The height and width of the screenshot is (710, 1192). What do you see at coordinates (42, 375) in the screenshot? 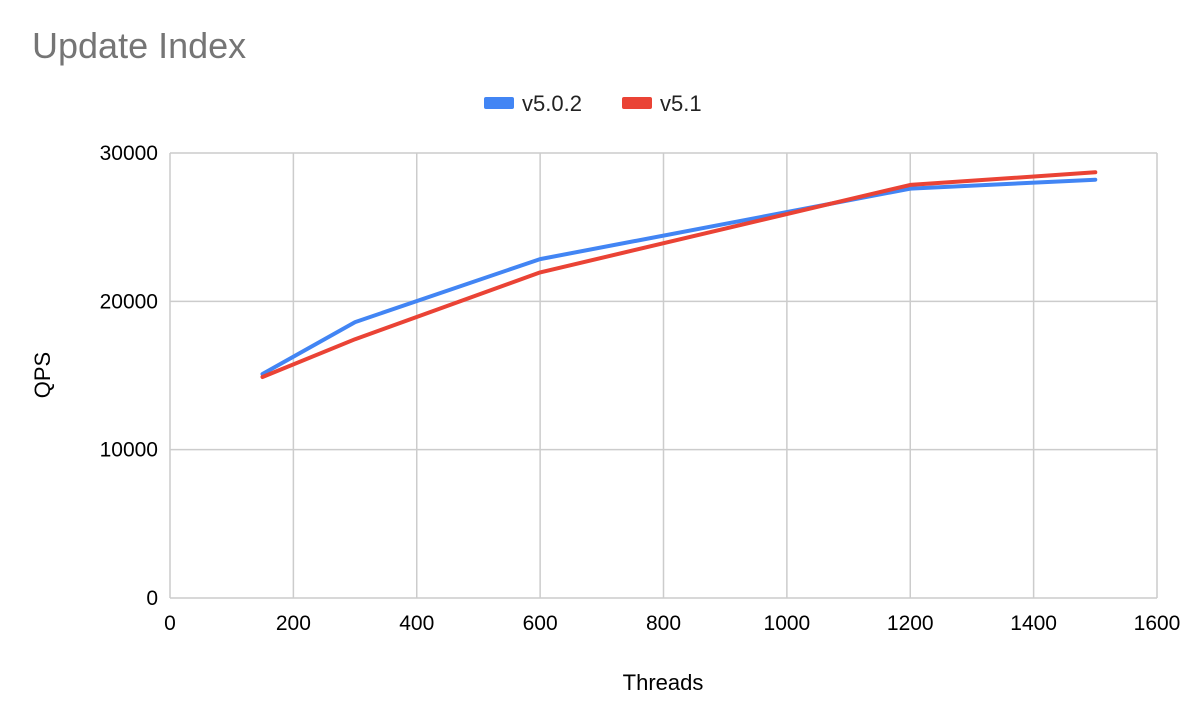
I see `y-axis-title: QPS` at bounding box center [42, 375].